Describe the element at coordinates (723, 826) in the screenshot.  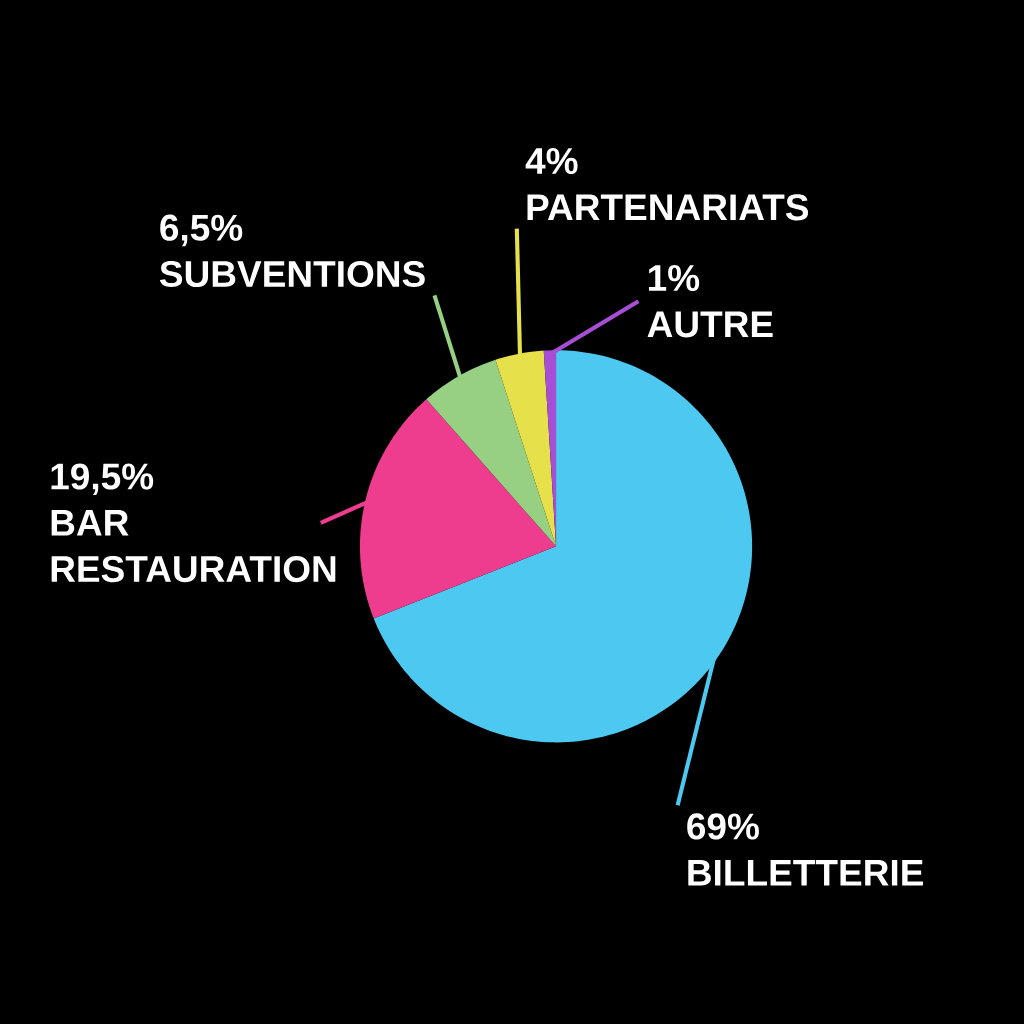
I see `data-label: 69%` at that location.